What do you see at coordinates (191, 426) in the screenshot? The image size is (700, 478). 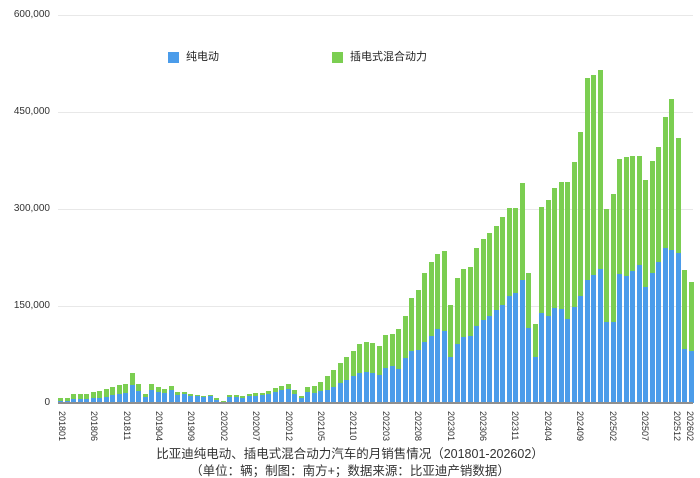 I see `x-tick-label: 201909` at bounding box center [191, 426].